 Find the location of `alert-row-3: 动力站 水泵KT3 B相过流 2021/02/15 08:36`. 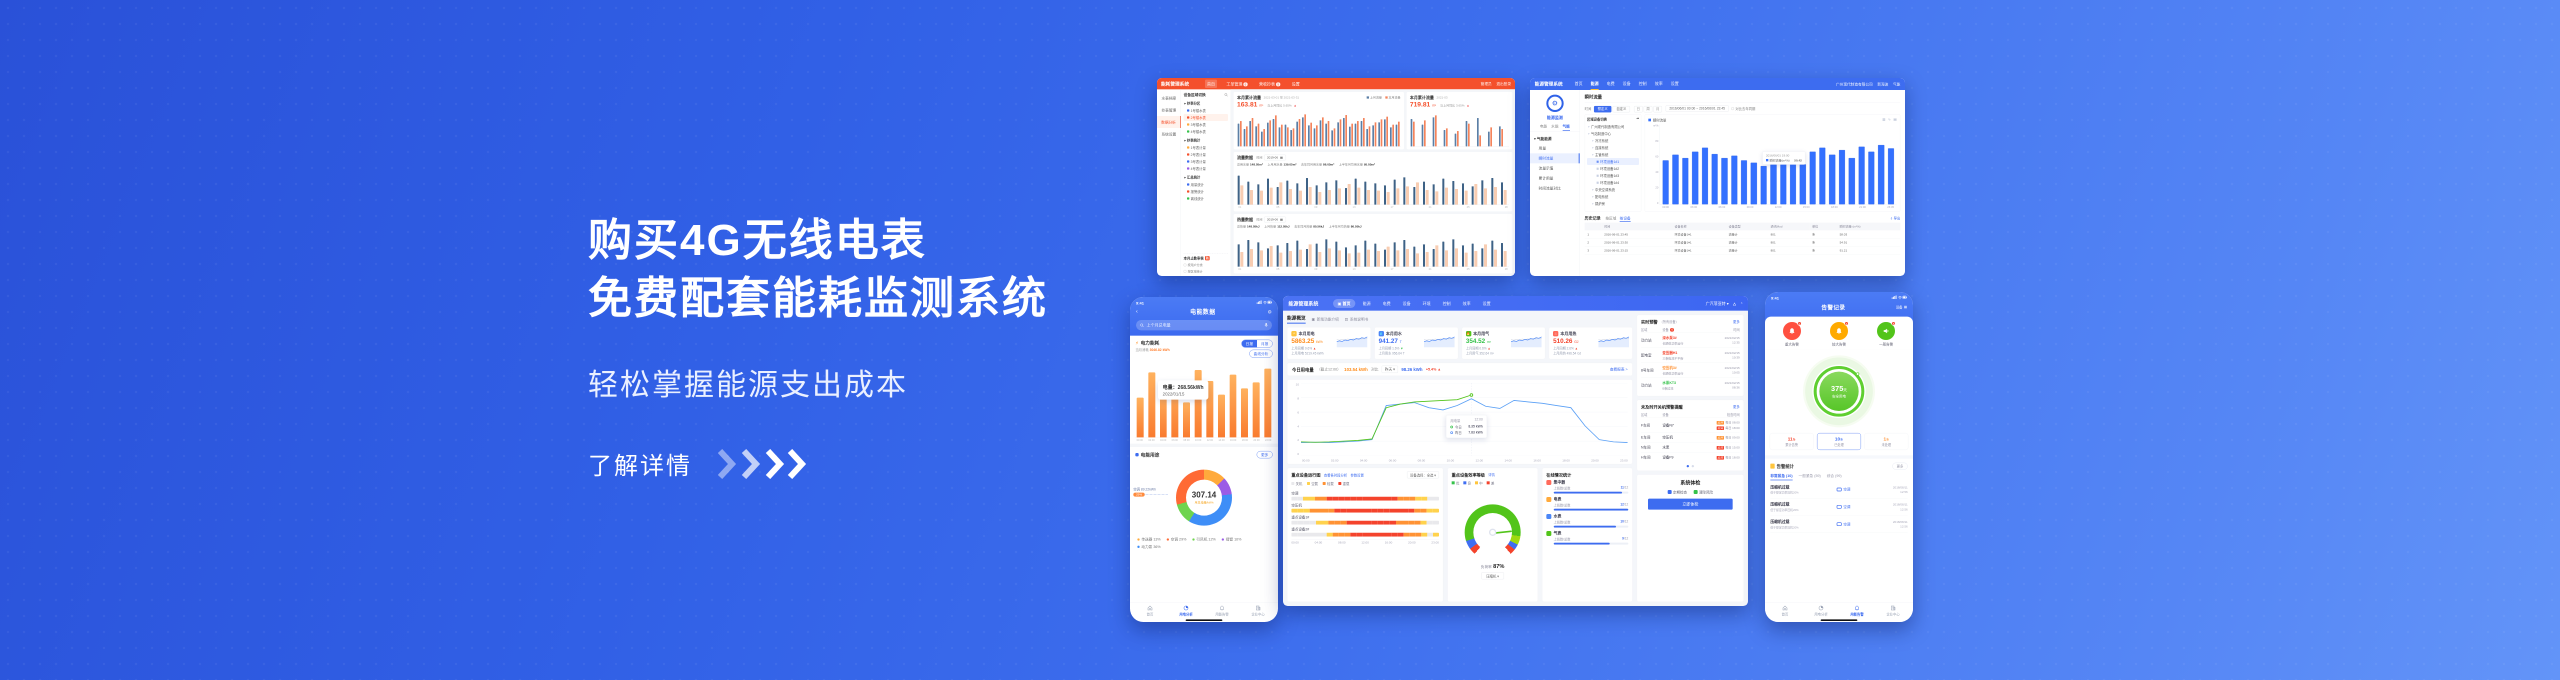

alert-row-3: 动力站 水泵KT3 B相过流 2021/02/15 08:36 is located at coordinates (1690, 385).